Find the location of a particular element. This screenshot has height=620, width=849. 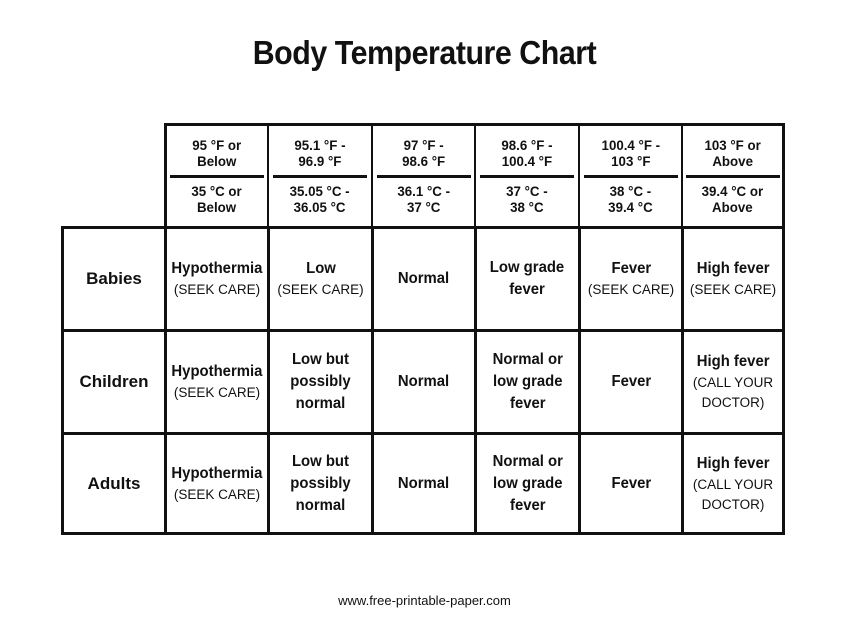

header-cell: 95 °F or Below 35 °C or Below is located at coordinates (215, 174).